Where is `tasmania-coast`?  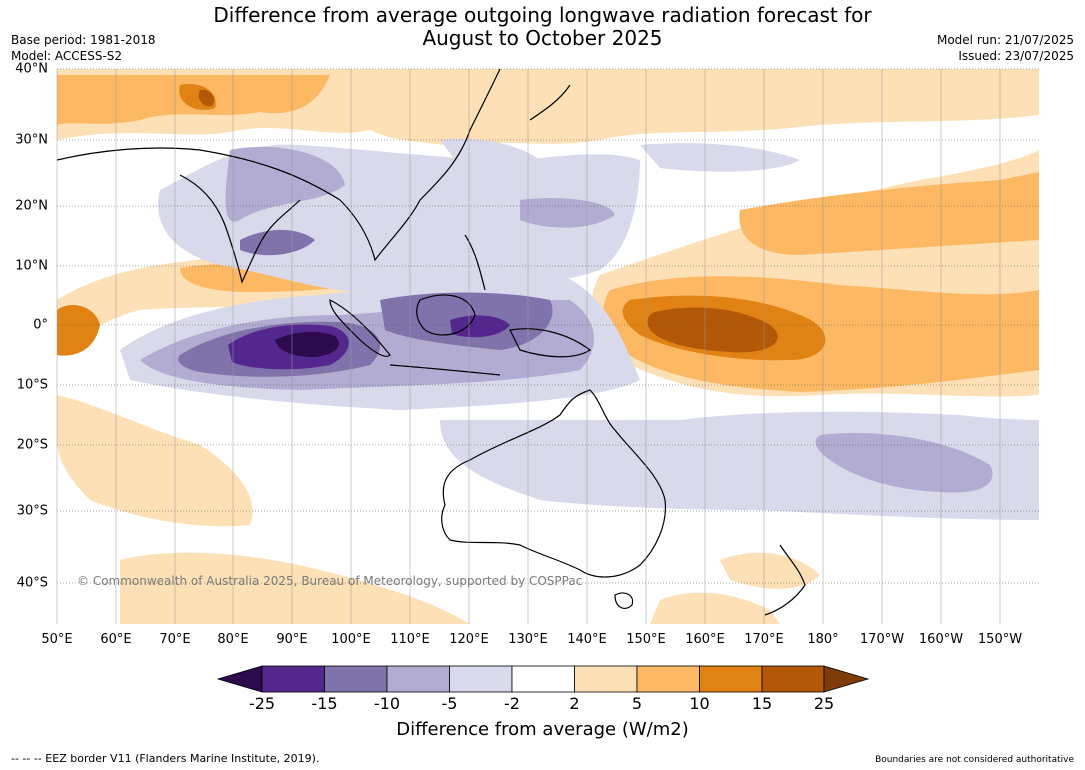 tasmania-coast is located at coordinates (624, 600).